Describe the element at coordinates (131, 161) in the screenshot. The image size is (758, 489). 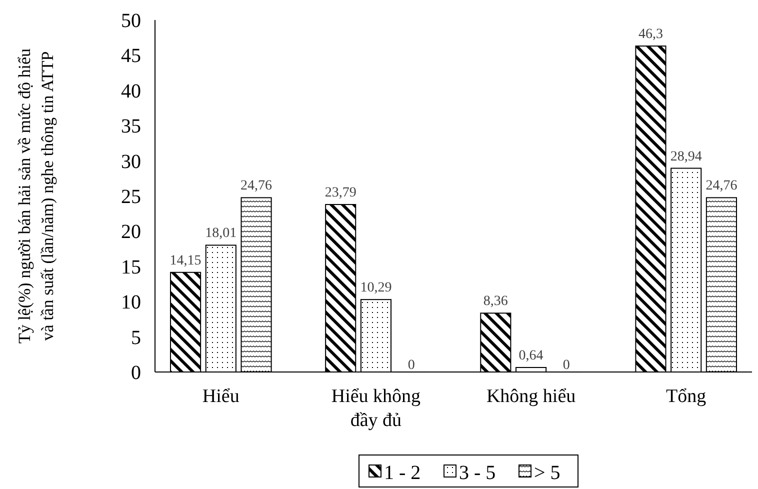
I see `y-tick-label: 30` at that location.